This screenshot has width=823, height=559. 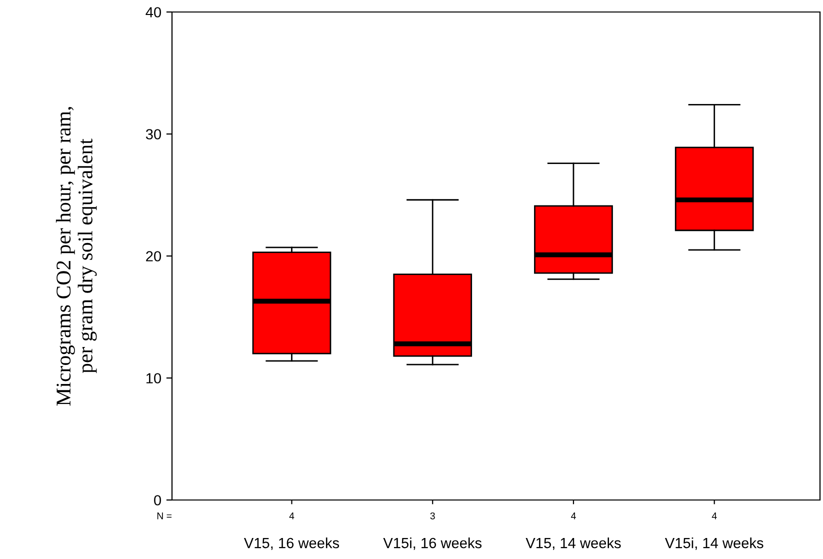 I want to click on y-tick-label: 10, so click(x=154, y=378).